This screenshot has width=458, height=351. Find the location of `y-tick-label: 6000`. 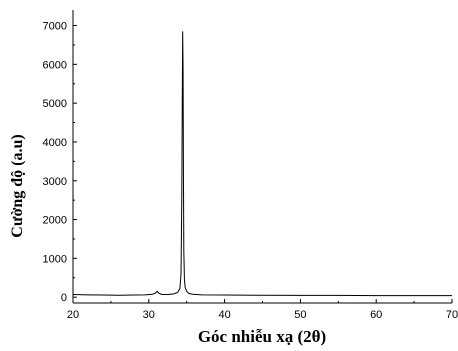

y-tick-label: 6000 is located at coordinates (55, 65).